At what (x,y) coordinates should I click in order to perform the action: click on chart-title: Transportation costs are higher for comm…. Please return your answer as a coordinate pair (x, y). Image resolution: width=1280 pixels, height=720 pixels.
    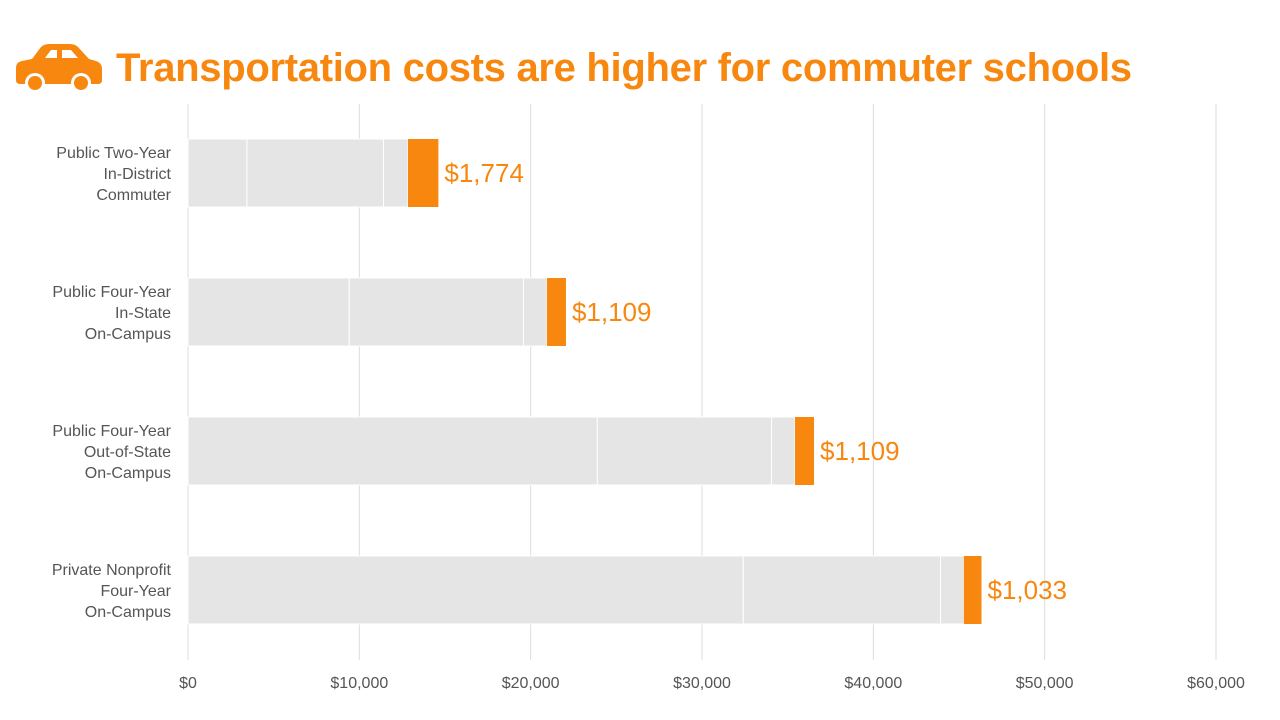
    Looking at the image, I should click on (624, 67).